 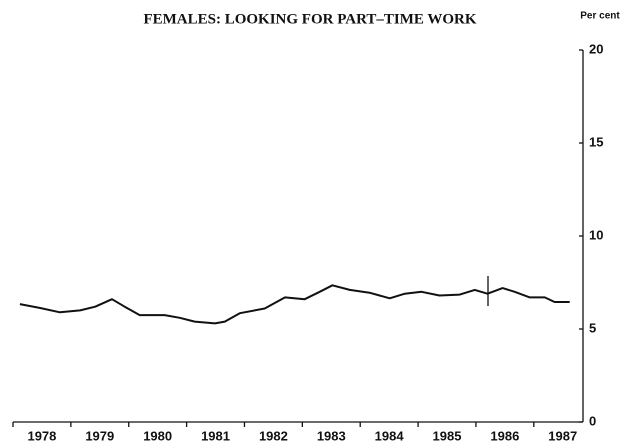 I want to click on x-tick-label: 1982, so click(x=273, y=435).